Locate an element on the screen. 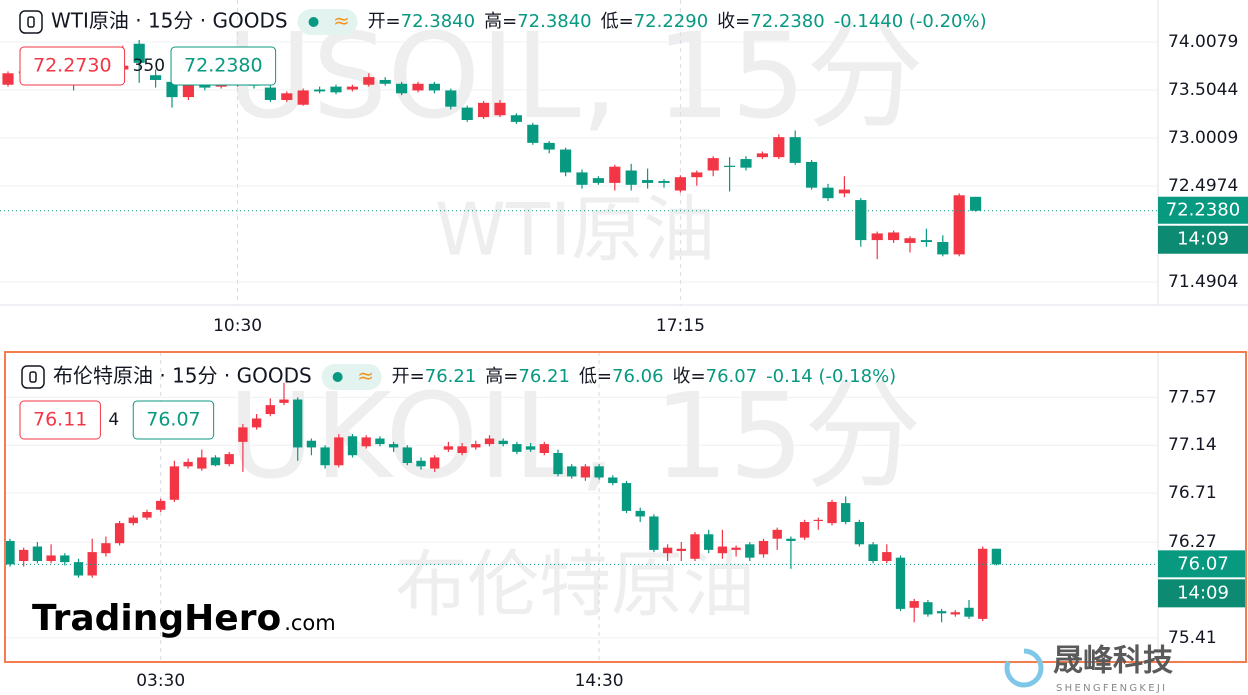  watermark: WTI原油 is located at coordinates (575, 230).